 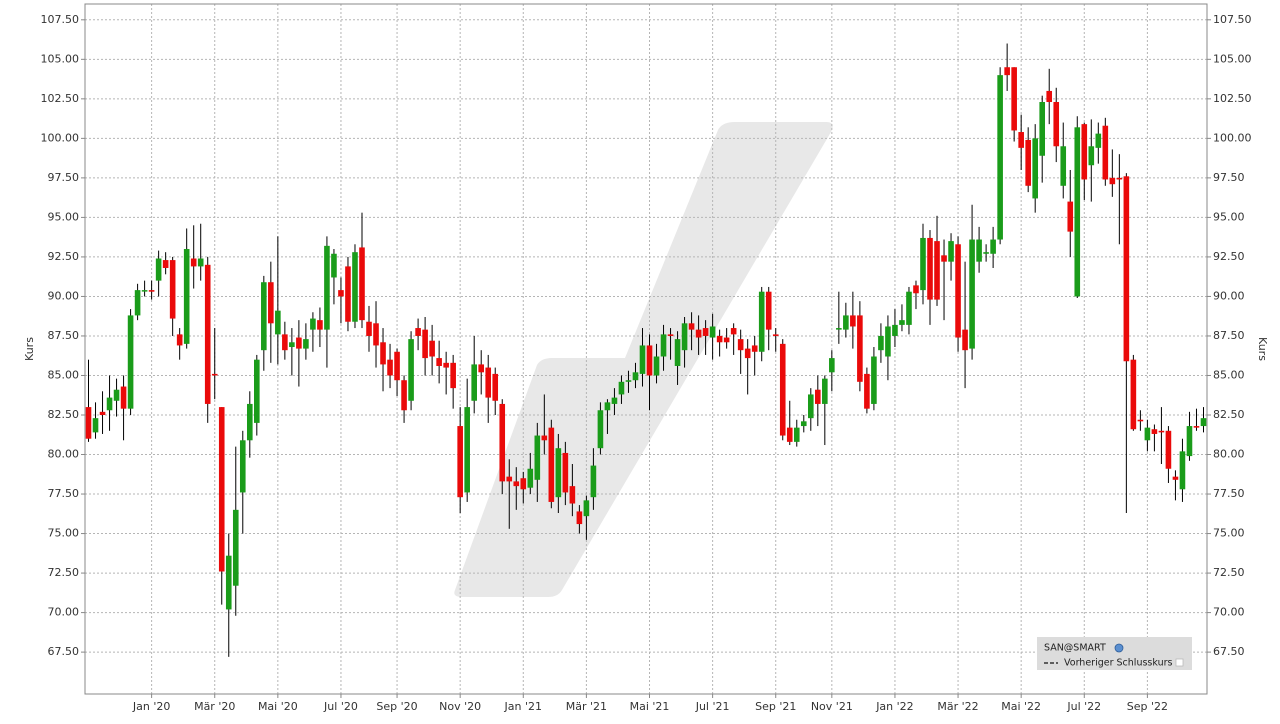 What do you see at coordinates (460, 706) in the screenshot?
I see `x-tick-label: Nov '20` at bounding box center [460, 706].